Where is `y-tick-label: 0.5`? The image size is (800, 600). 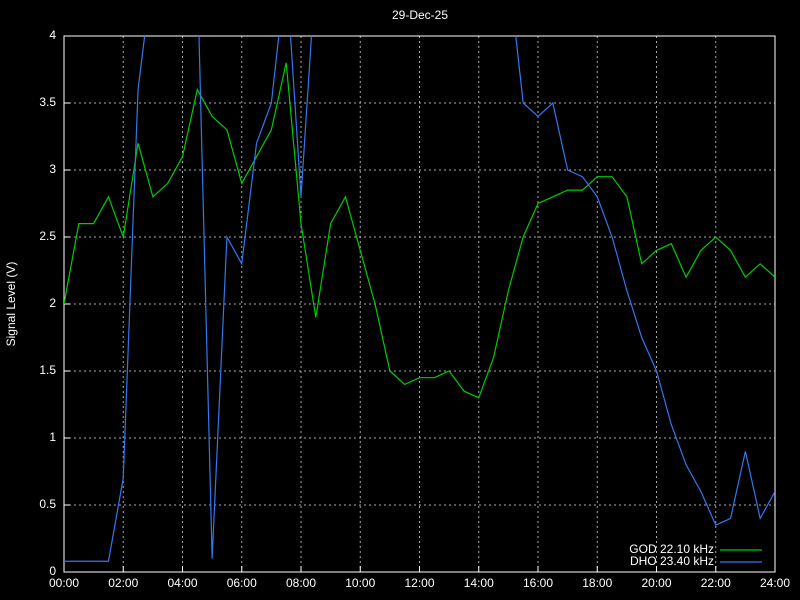
y-tick-label: 0.5 is located at coordinates (47, 504).